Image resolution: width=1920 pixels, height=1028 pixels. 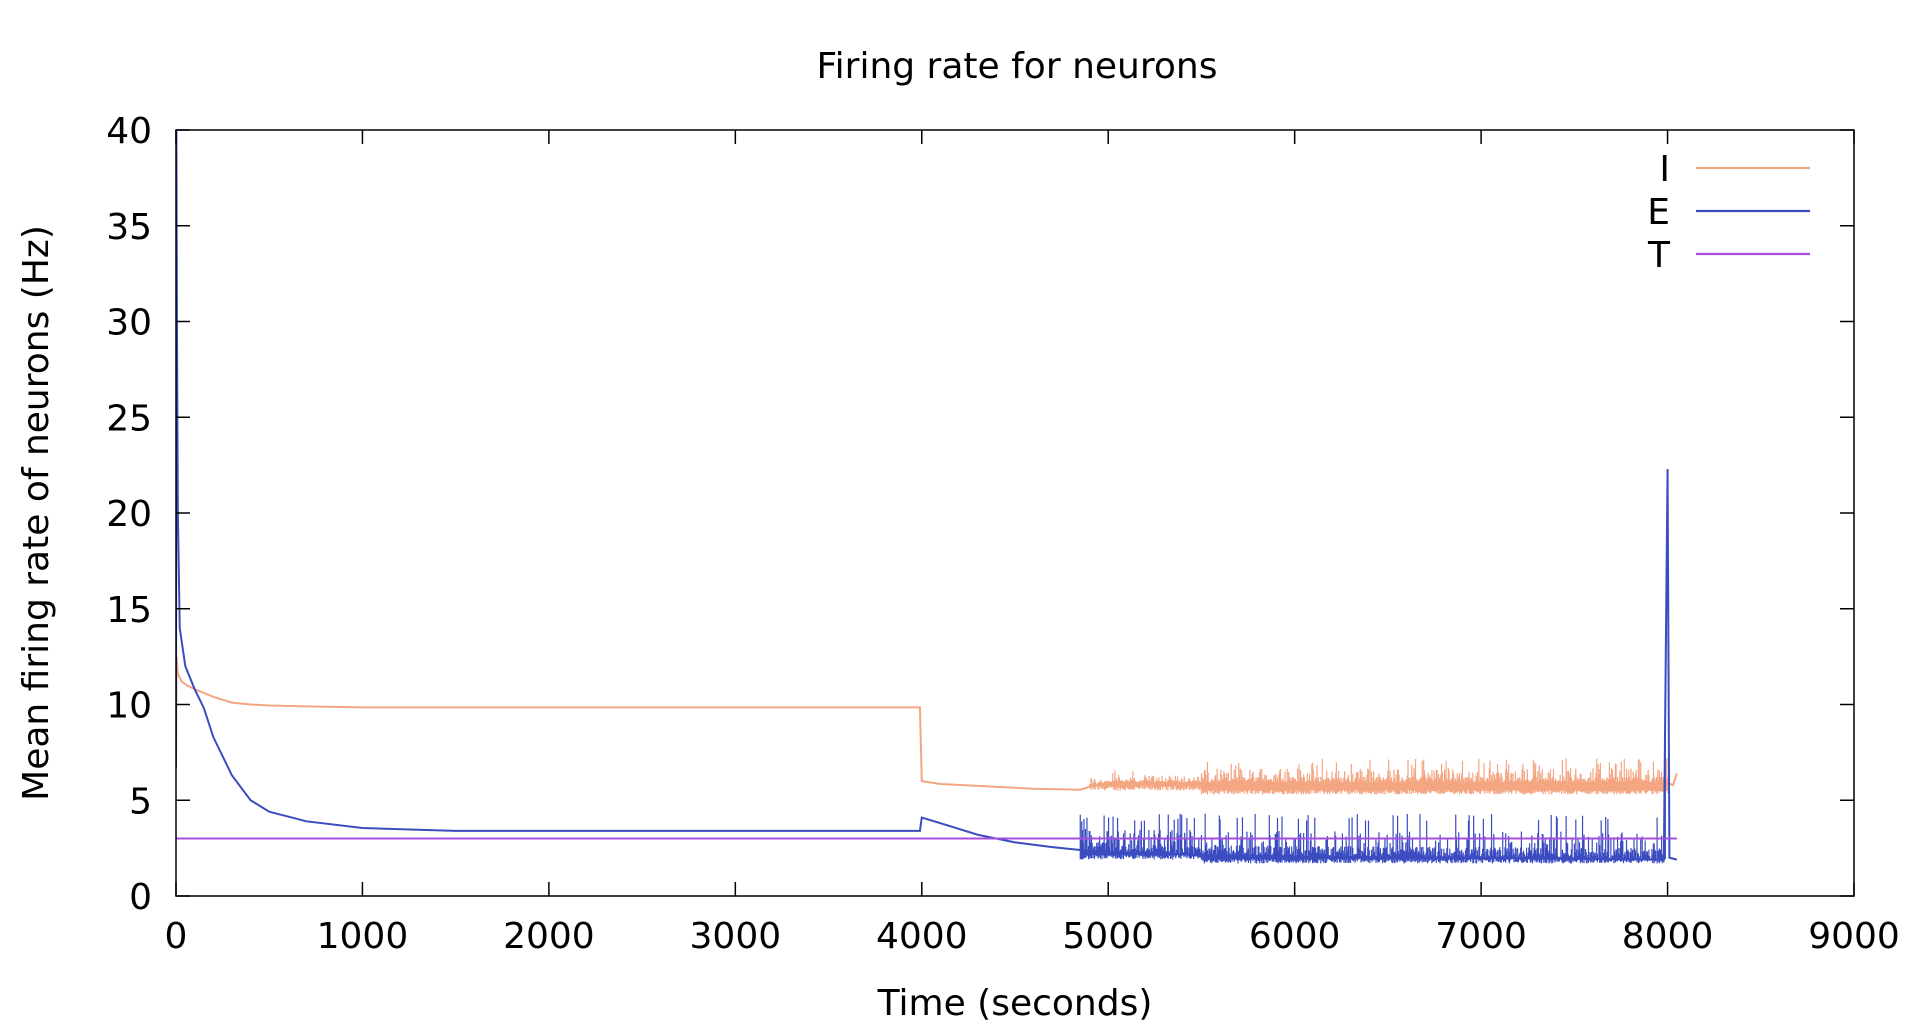 I want to click on x-tick-label: 2000, so click(x=549, y=936).